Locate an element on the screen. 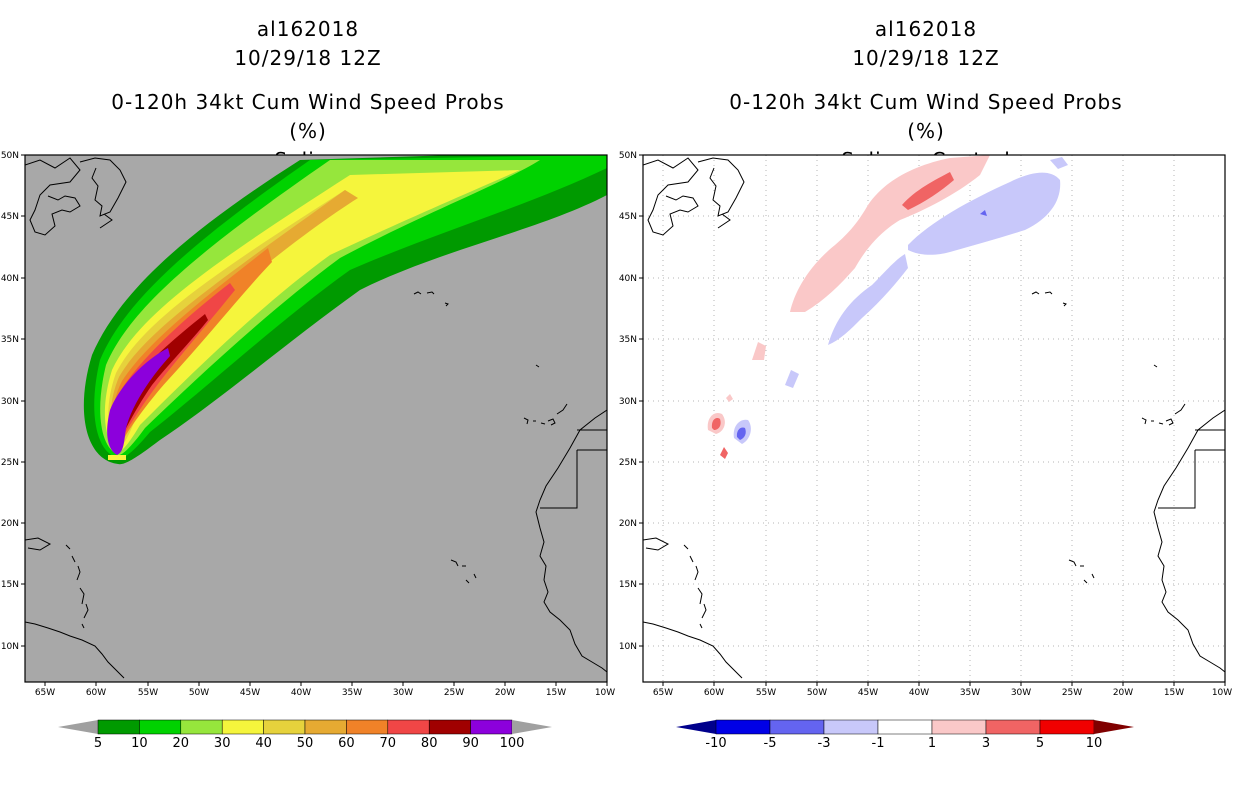 The height and width of the screenshot is (800, 1236). left-lon-label: 15W is located at coordinates (556, 693).